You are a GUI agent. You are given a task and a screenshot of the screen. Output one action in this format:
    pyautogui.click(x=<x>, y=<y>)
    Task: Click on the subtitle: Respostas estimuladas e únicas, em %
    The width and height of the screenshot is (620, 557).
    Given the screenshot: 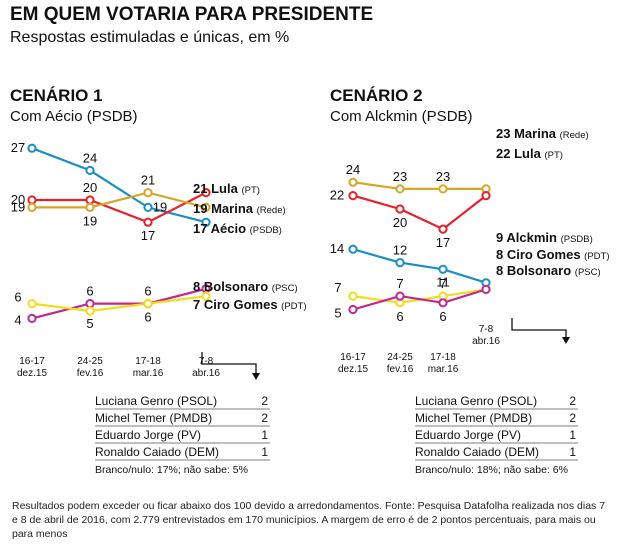 What is the action you would take?
    pyautogui.click(x=149, y=37)
    